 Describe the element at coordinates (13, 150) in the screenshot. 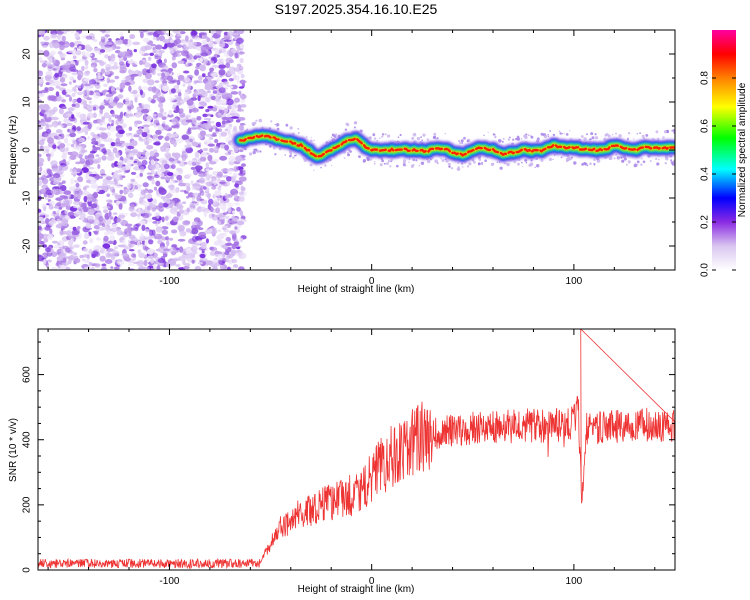

I see `spectrogram-y-axis-label: Frequency (Hz)` at that location.